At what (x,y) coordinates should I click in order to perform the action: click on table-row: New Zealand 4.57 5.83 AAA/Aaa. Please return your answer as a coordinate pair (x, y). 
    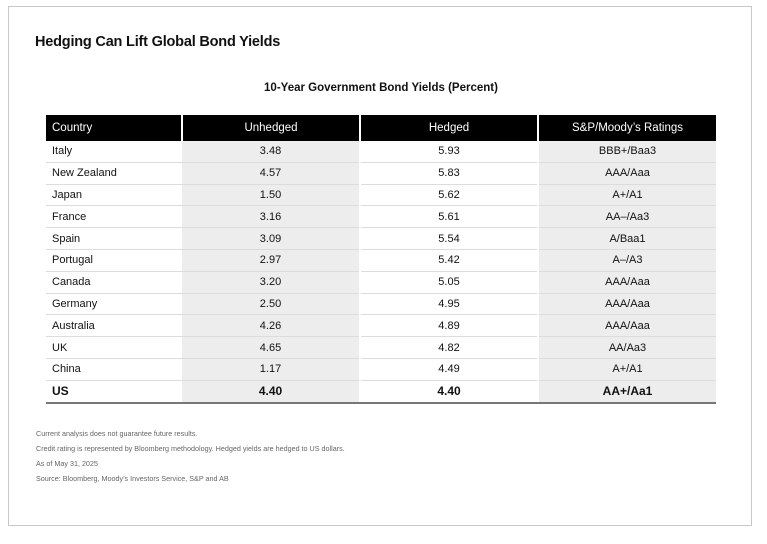
    Looking at the image, I should click on (381, 173).